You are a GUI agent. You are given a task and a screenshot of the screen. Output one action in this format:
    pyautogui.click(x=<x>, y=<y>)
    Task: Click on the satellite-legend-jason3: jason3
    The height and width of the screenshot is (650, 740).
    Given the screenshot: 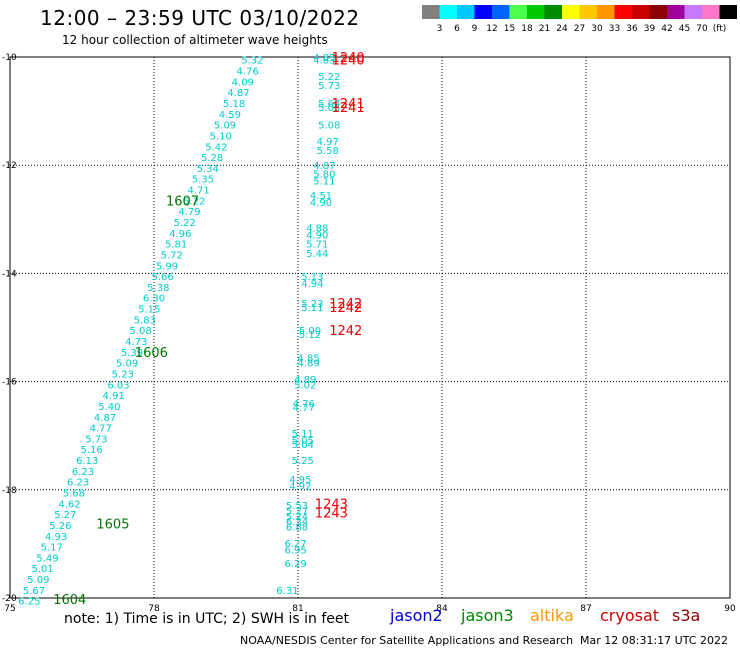 What is the action you would take?
    pyautogui.click(x=487, y=615)
    